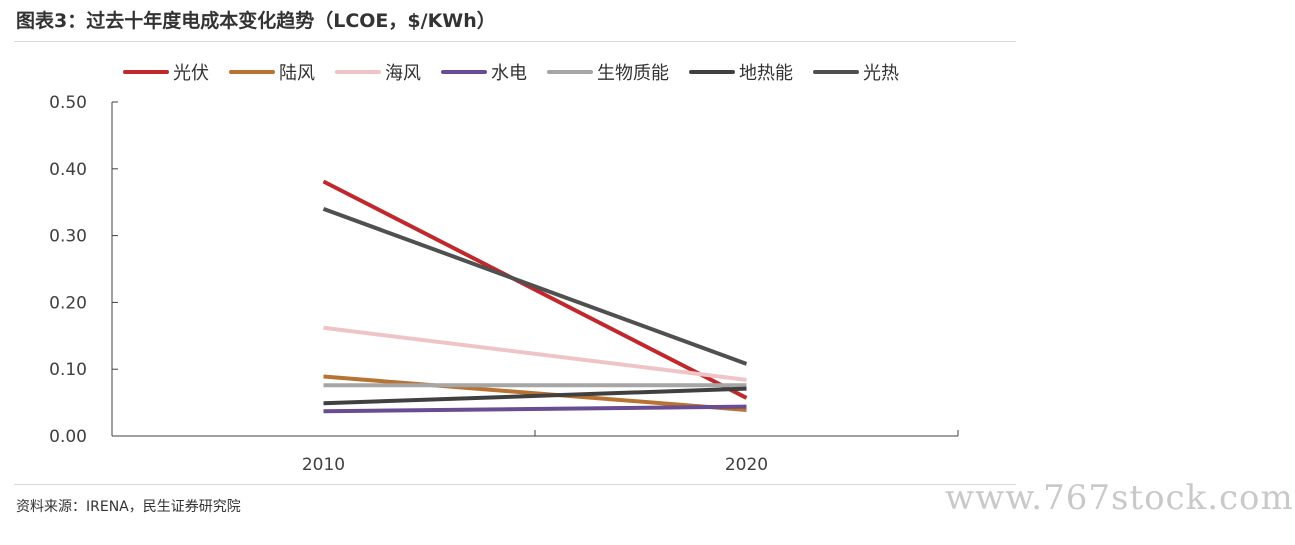 The width and height of the screenshot is (1295, 545). What do you see at coordinates (746, 465) in the screenshot?
I see `x-tick-label: 2020` at bounding box center [746, 465].